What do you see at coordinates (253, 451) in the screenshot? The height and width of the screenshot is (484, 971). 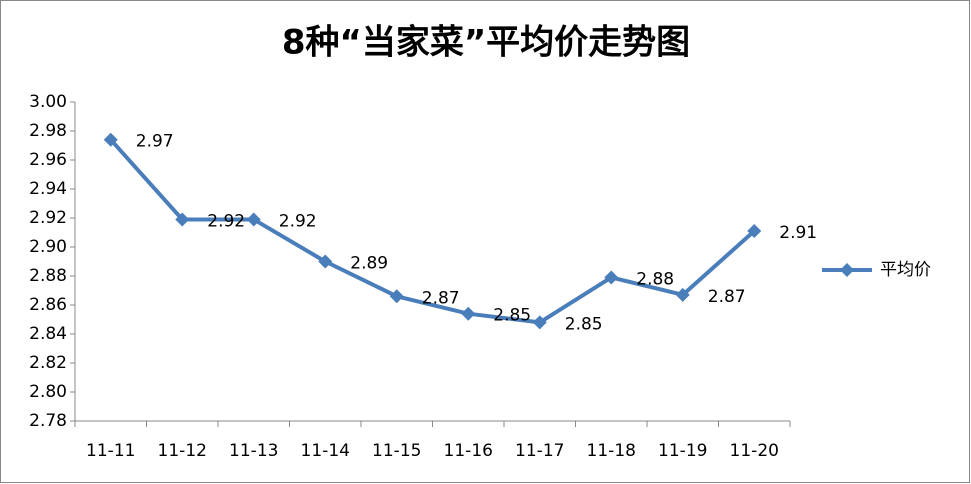 I see `x-tick-label: 11-13` at bounding box center [253, 451].